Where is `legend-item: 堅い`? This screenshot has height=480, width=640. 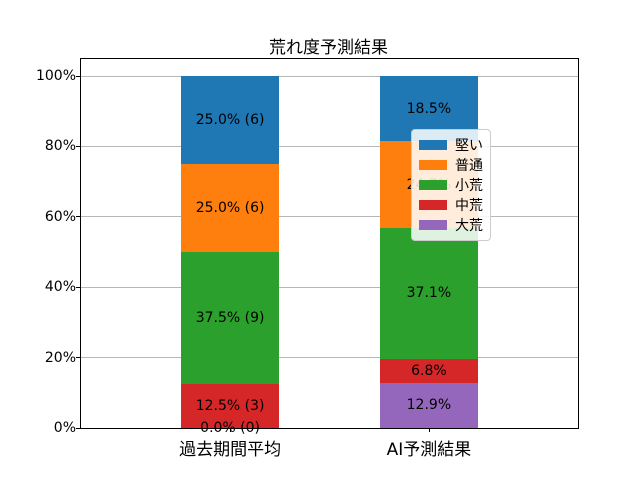
legend-item: 堅い is located at coordinates (451, 145).